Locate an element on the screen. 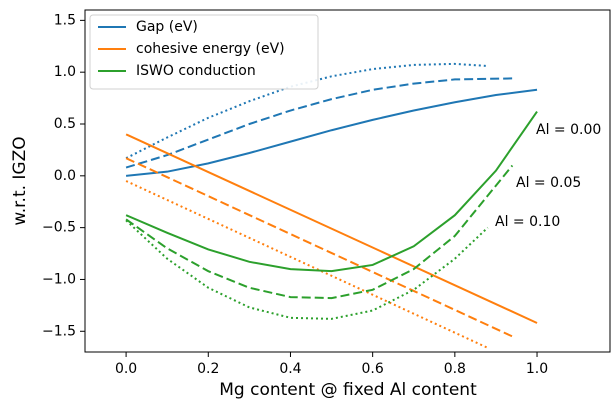 The image size is (611, 404). legend-box is located at coordinates (204, 52).